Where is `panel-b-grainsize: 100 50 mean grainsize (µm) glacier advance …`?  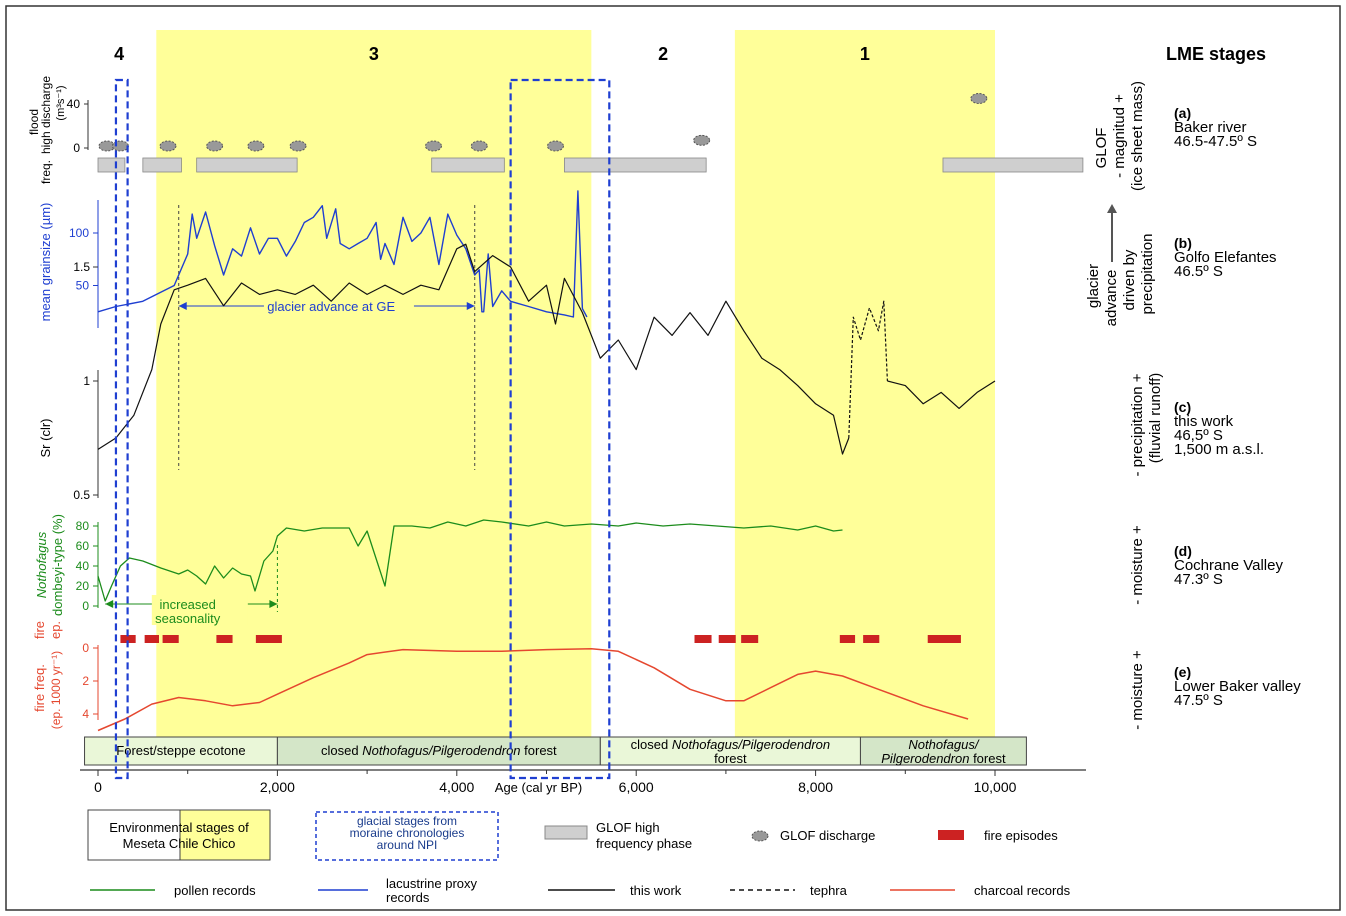 panel-b-grainsize: 100 50 mean grainsize (µm) glacier advance … is located at coordinates (313, 330).